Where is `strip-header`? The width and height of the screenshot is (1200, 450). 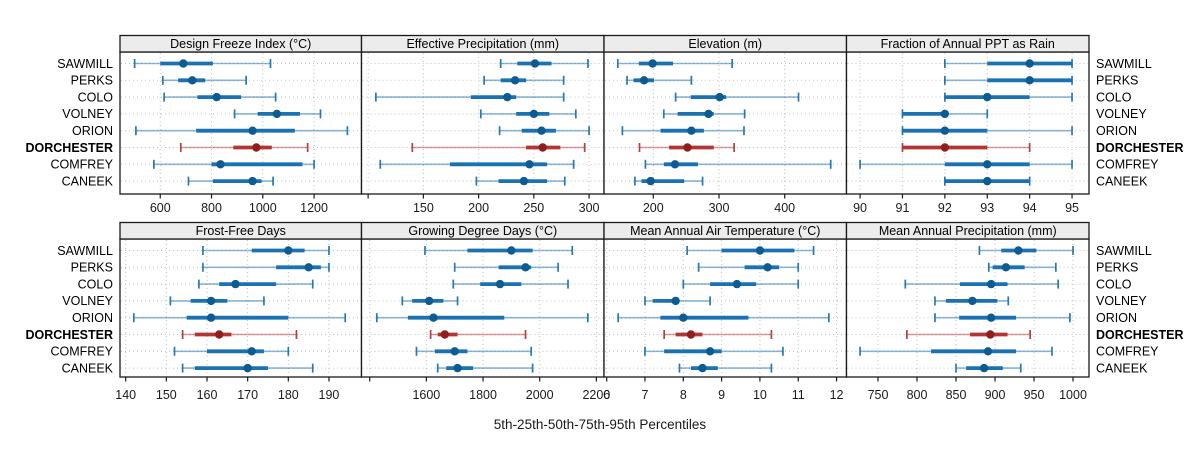
strip-header is located at coordinates (967, 230).